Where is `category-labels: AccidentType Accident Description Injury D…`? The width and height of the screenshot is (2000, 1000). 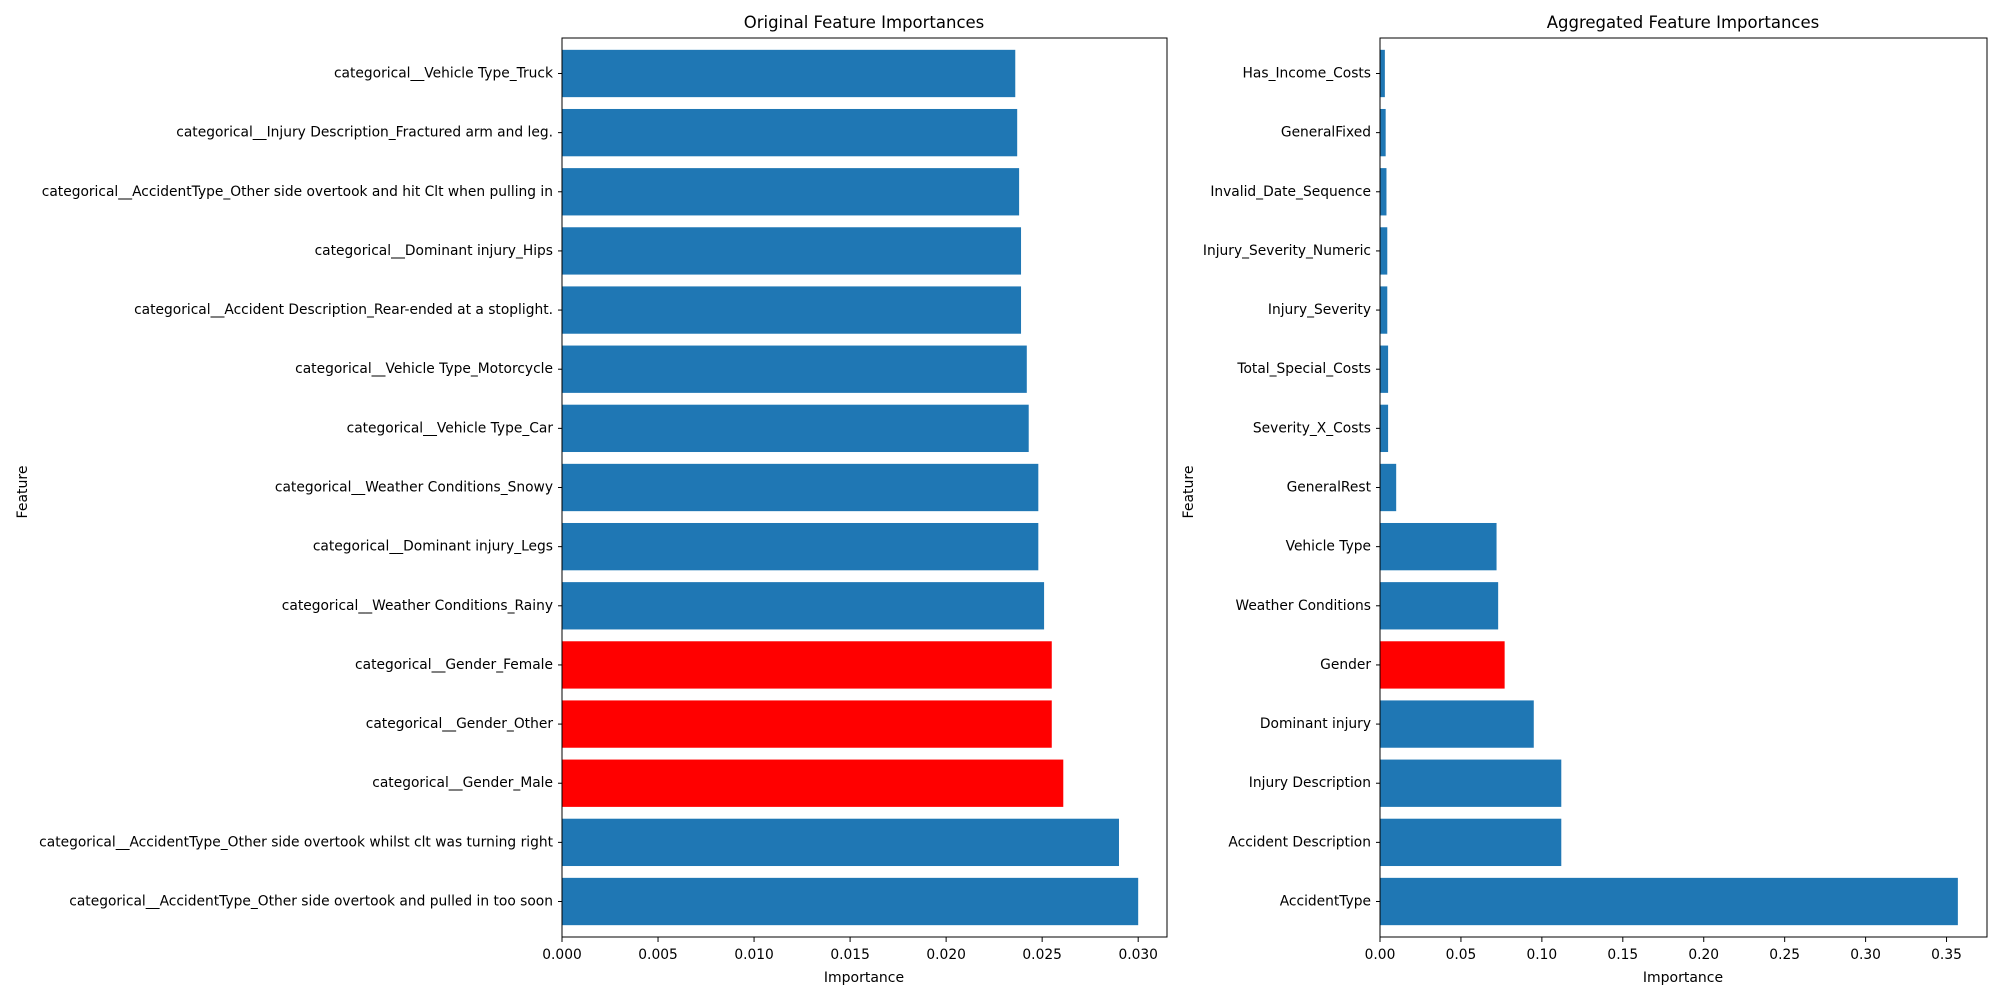
category-labels: AccidentType Accident Description Injury D… is located at coordinates (1291, 487).